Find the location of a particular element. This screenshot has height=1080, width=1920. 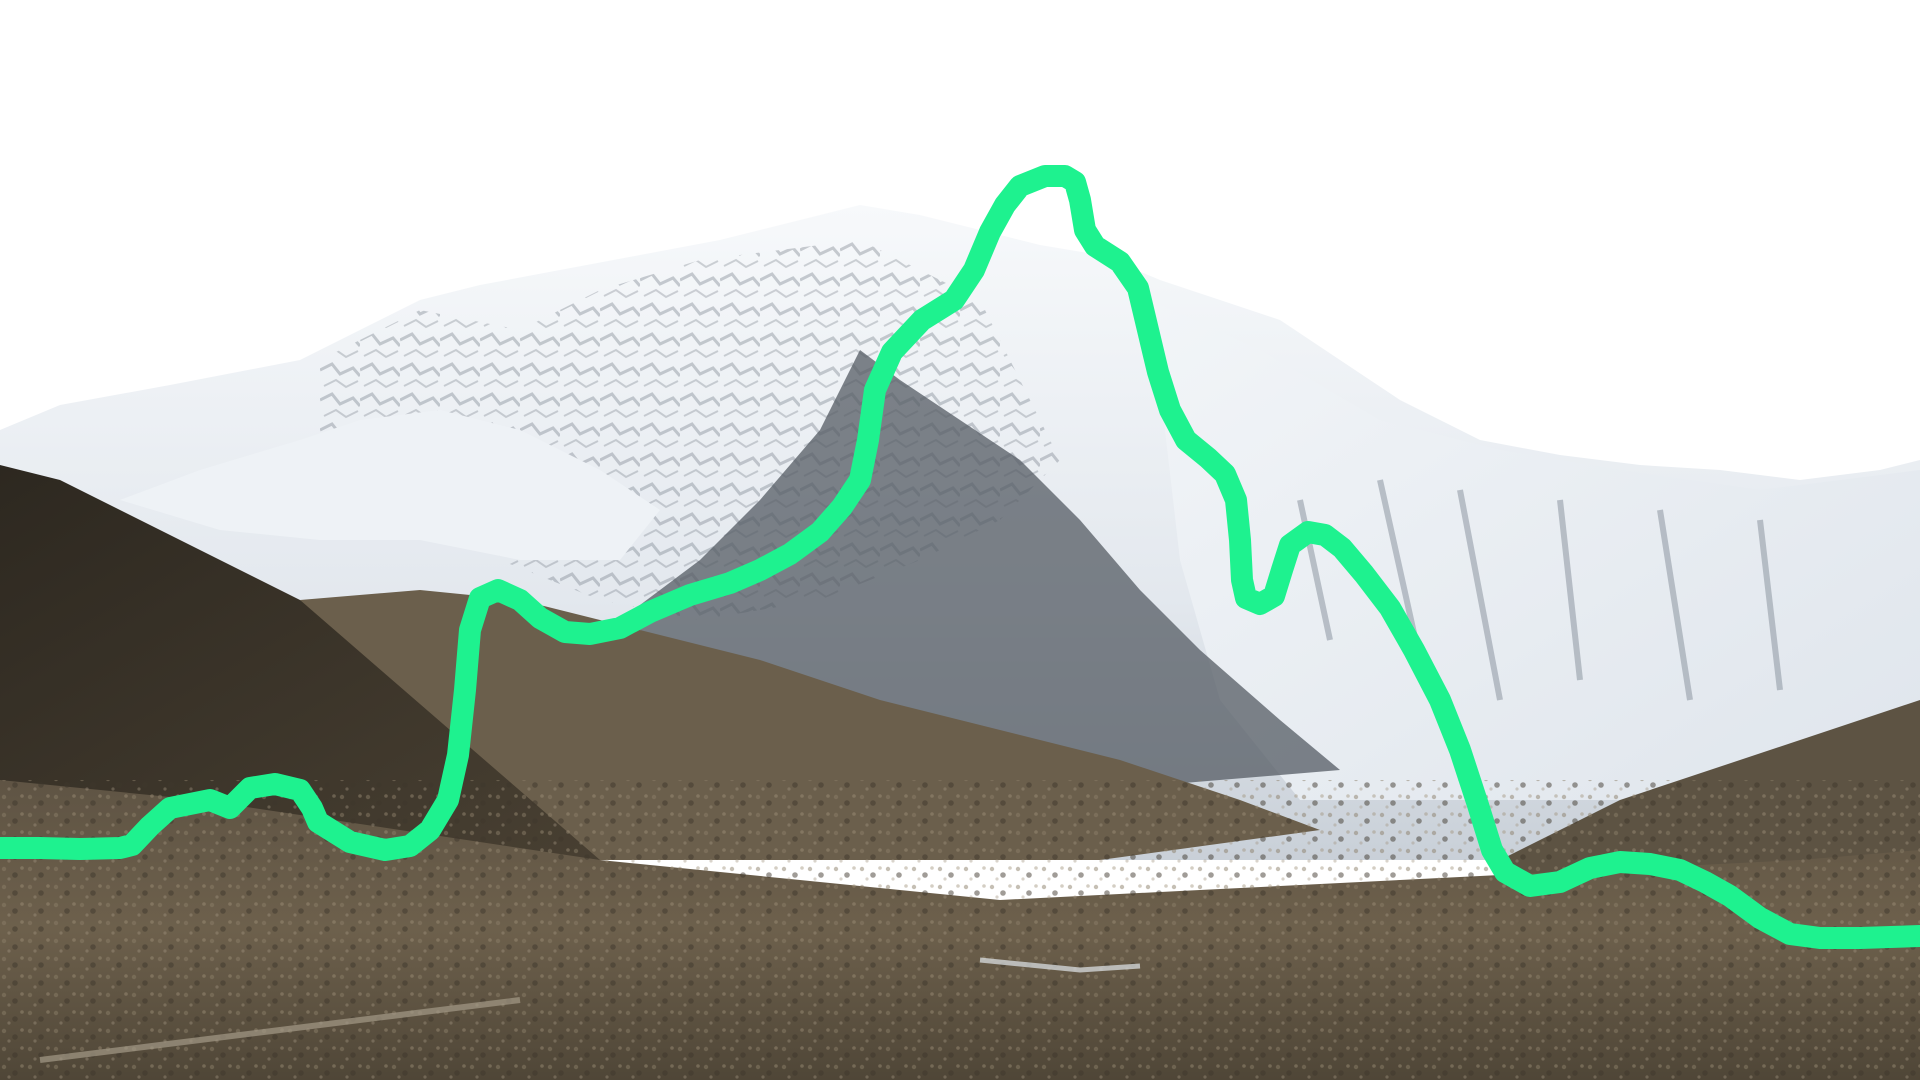

right-rock-striations is located at coordinates (1540, 590).